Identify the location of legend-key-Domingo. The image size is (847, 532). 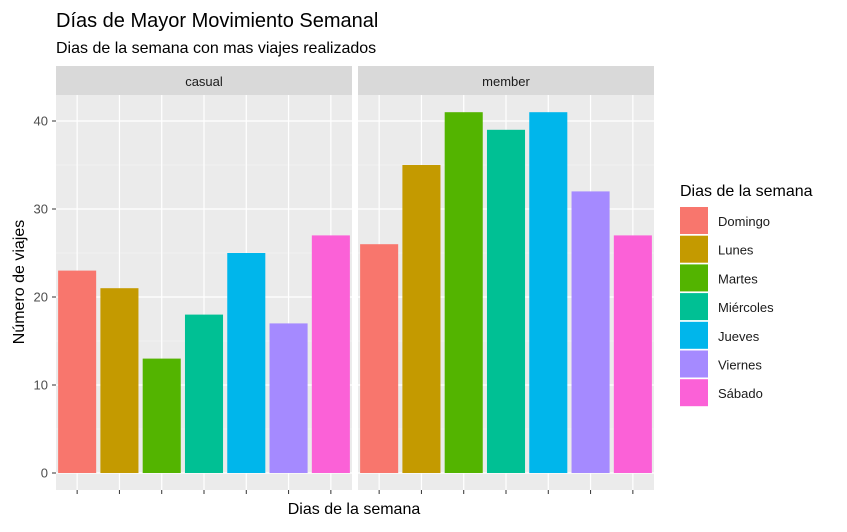
(694, 220).